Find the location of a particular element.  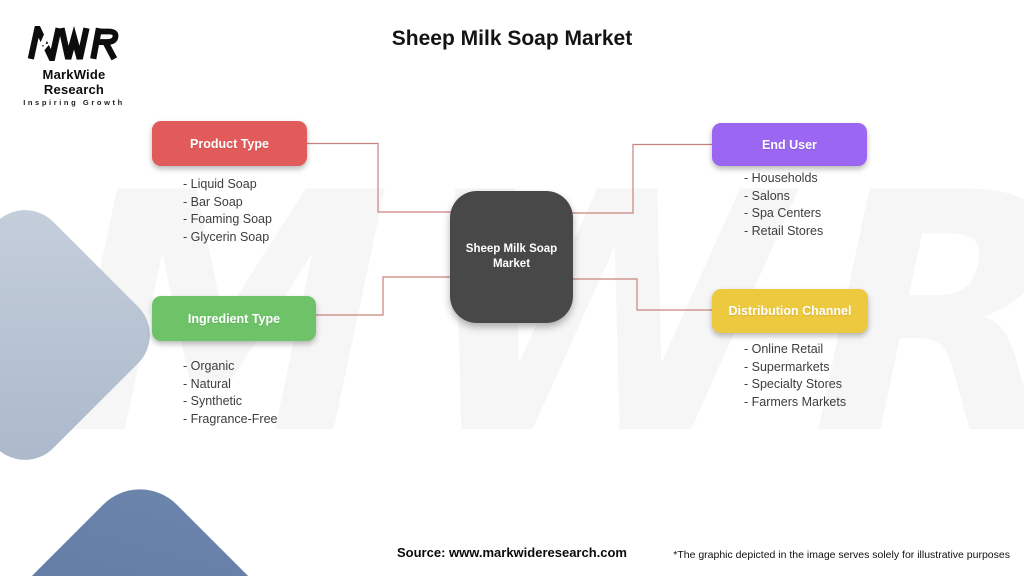

segment-item: - Bar Soap is located at coordinates (213, 201).